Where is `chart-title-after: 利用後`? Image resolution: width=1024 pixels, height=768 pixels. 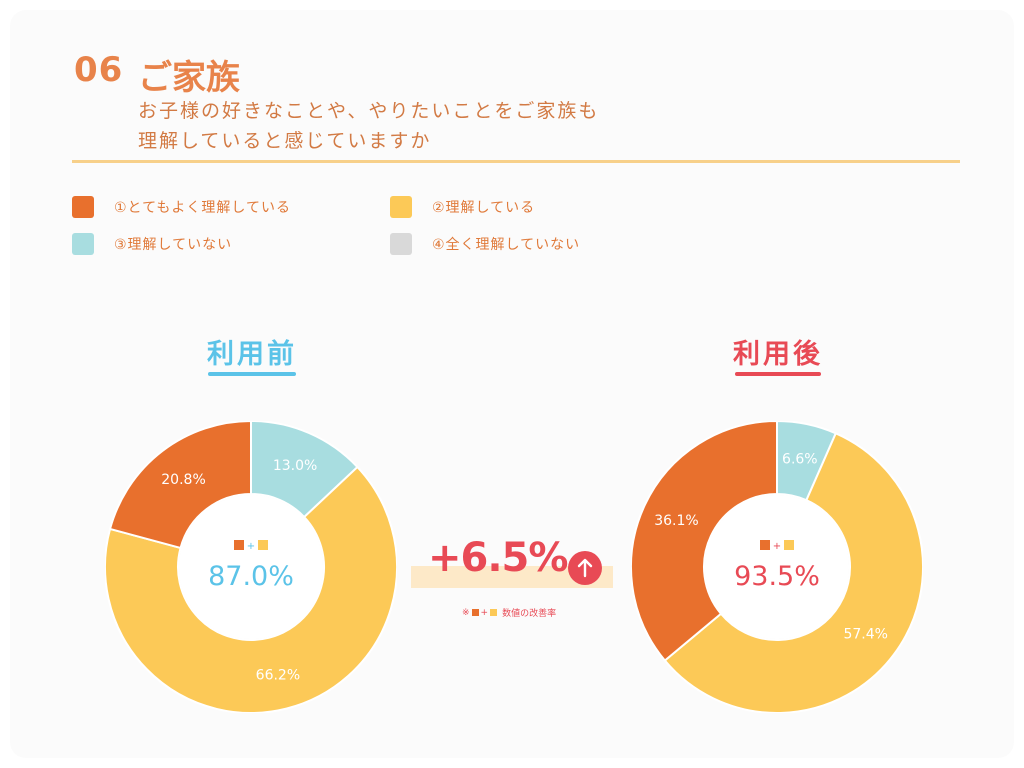 chart-title-after: 利用後 is located at coordinates (778, 354).